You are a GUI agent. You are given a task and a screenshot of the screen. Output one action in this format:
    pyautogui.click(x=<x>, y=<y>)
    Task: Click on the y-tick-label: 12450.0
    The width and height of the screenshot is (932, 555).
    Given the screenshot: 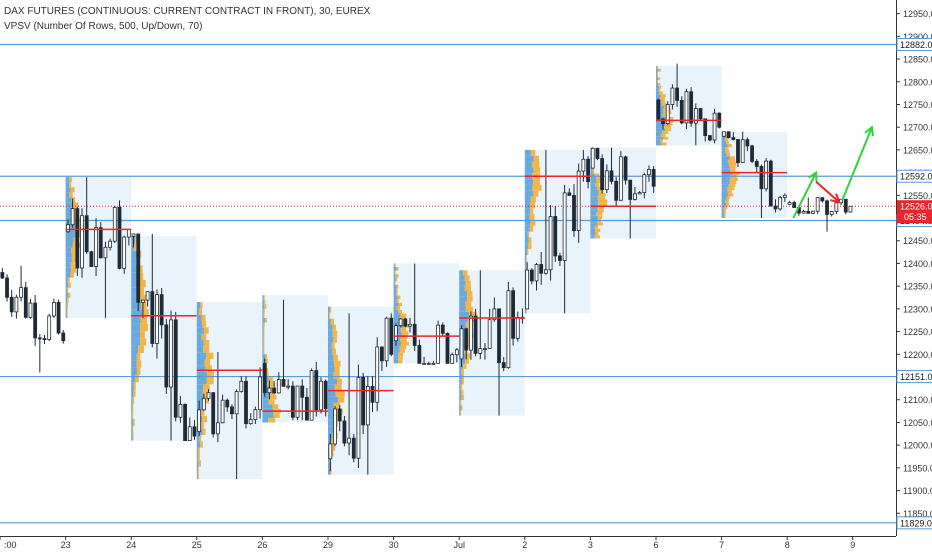 What is the action you would take?
    pyautogui.click(x=917, y=241)
    